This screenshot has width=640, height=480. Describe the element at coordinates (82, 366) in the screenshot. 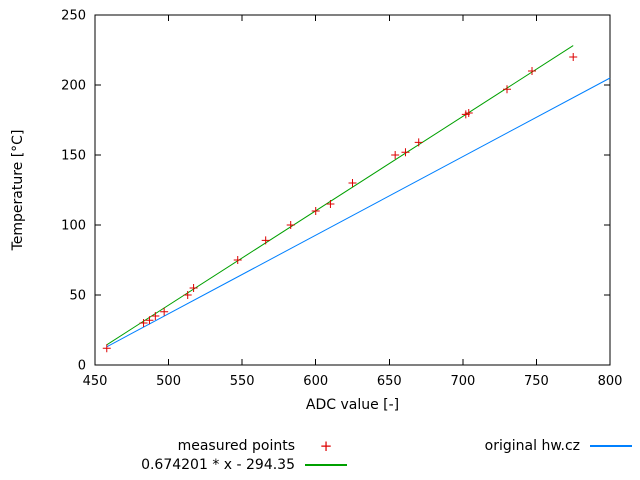

I see `svg-text: 0` at that location.